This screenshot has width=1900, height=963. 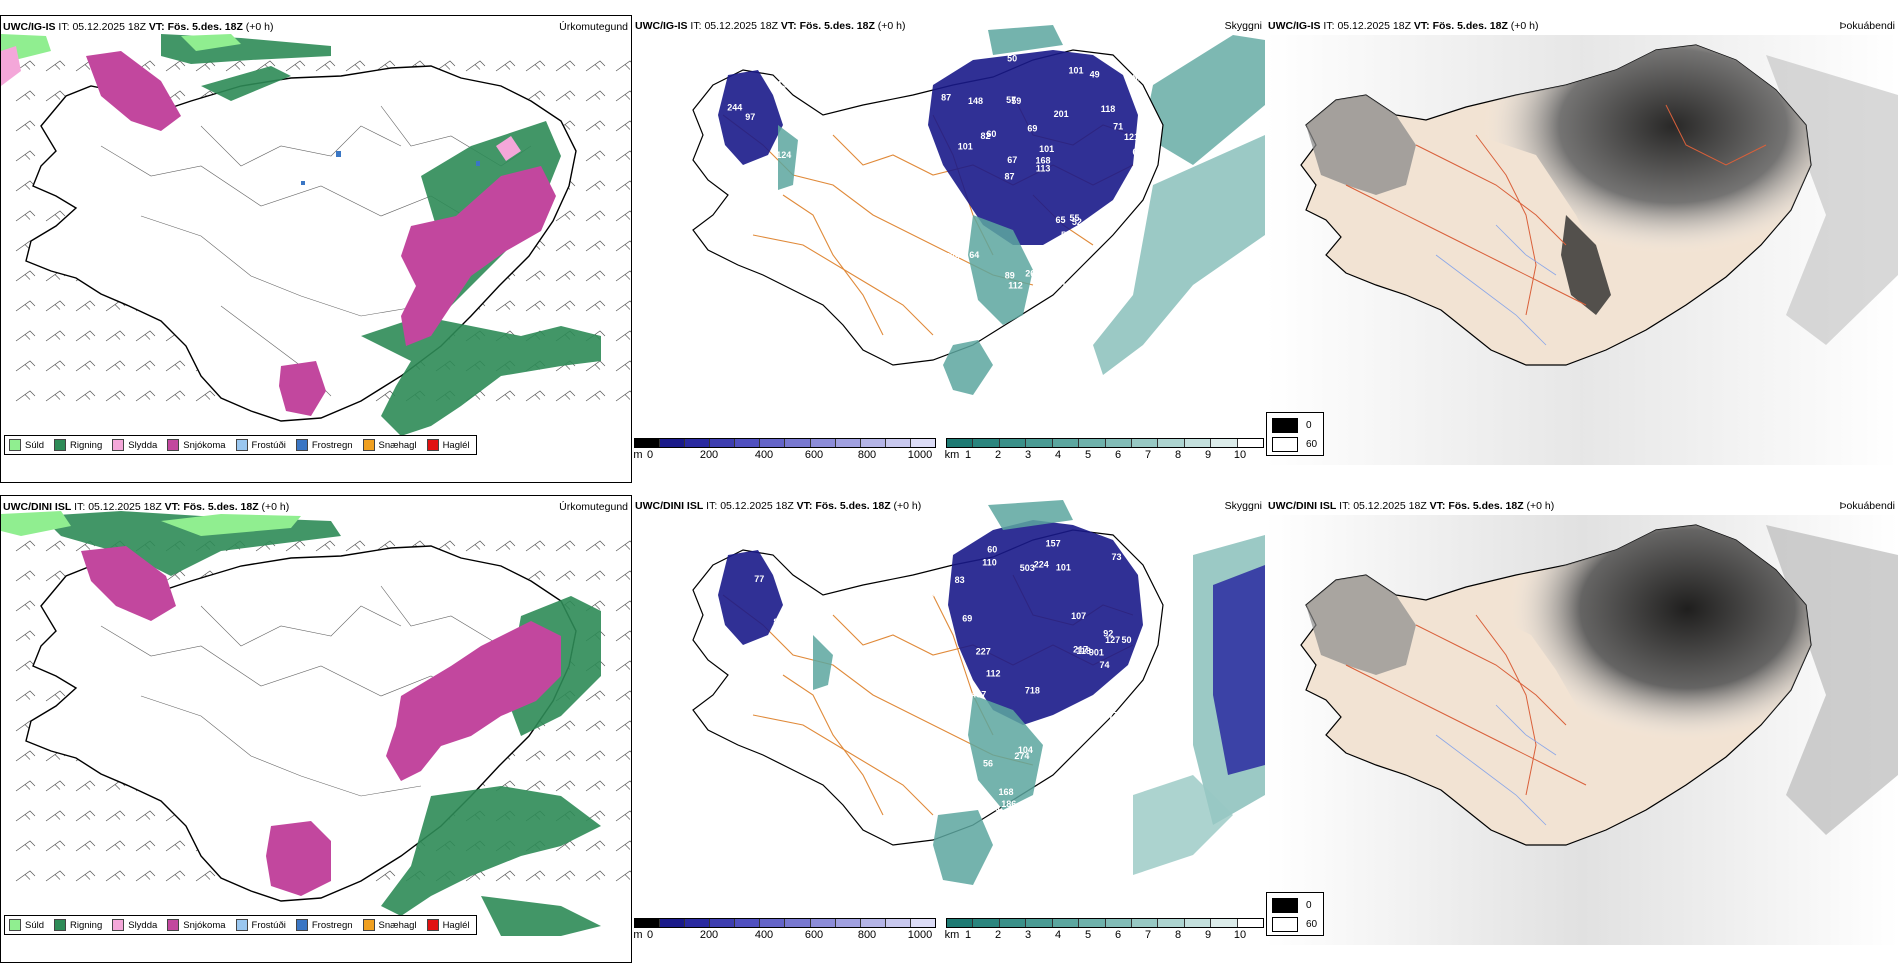 What do you see at coordinates (1295, 434) in the screenshot?
I see `fog-index-key-top: 0 60` at bounding box center [1295, 434].